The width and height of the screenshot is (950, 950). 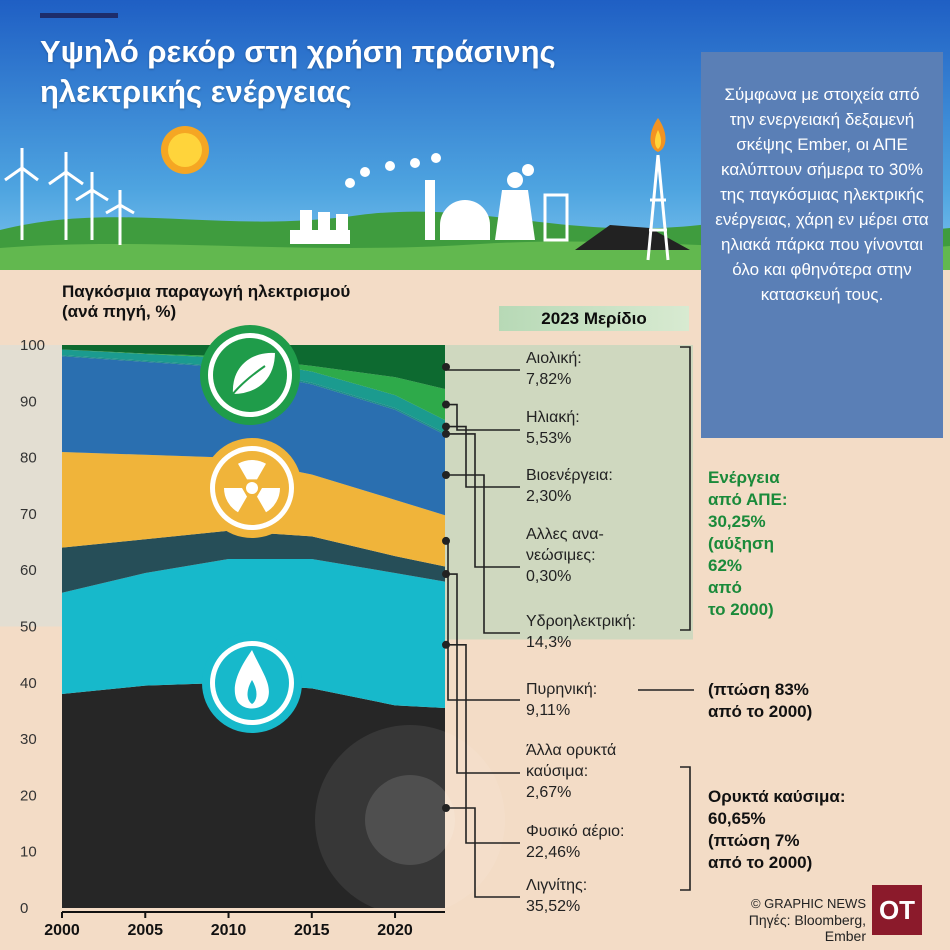 What do you see at coordinates (549, 576) in the screenshot?
I see `label-other-renewables-value: 0,30%` at bounding box center [549, 576].